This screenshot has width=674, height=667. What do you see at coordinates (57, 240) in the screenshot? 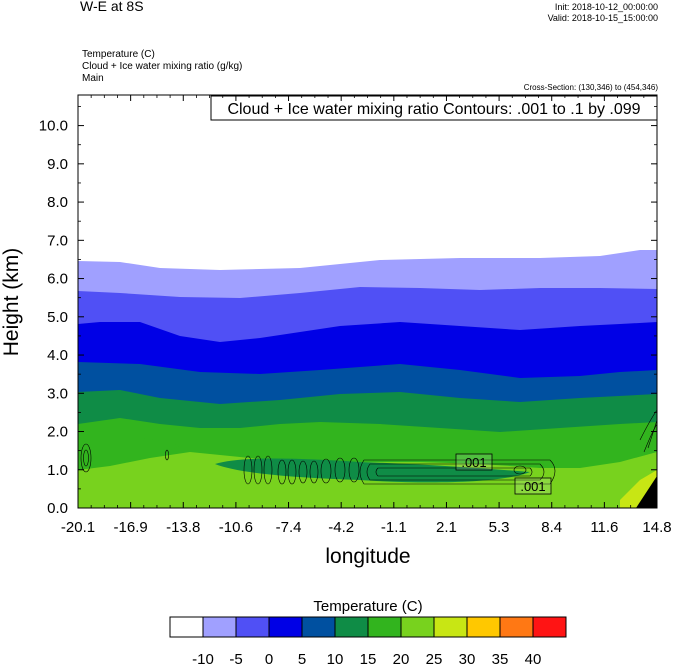
I see `y-tick-label: 7.0` at bounding box center [57, 240].